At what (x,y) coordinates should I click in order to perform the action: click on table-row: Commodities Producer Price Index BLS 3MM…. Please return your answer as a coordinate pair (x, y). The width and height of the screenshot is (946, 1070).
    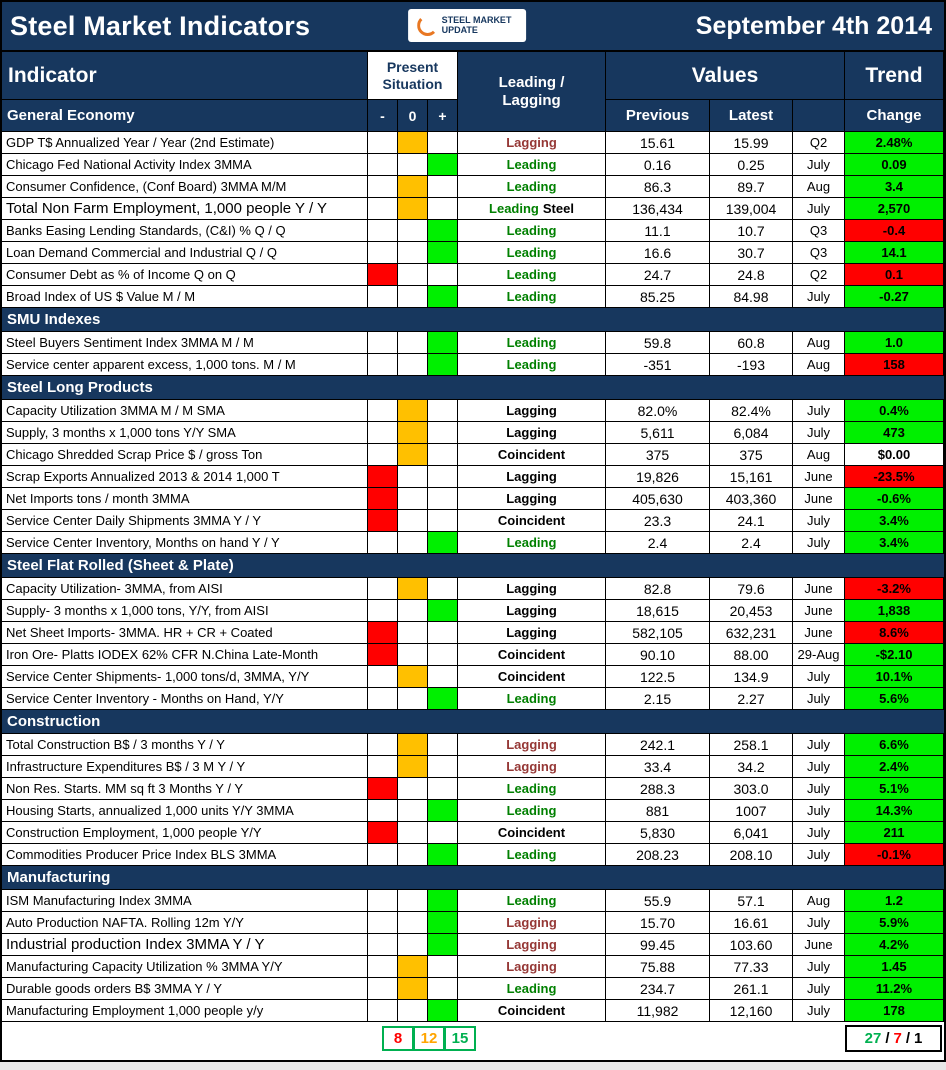
    Looking at the image, I should click on (473, 855).